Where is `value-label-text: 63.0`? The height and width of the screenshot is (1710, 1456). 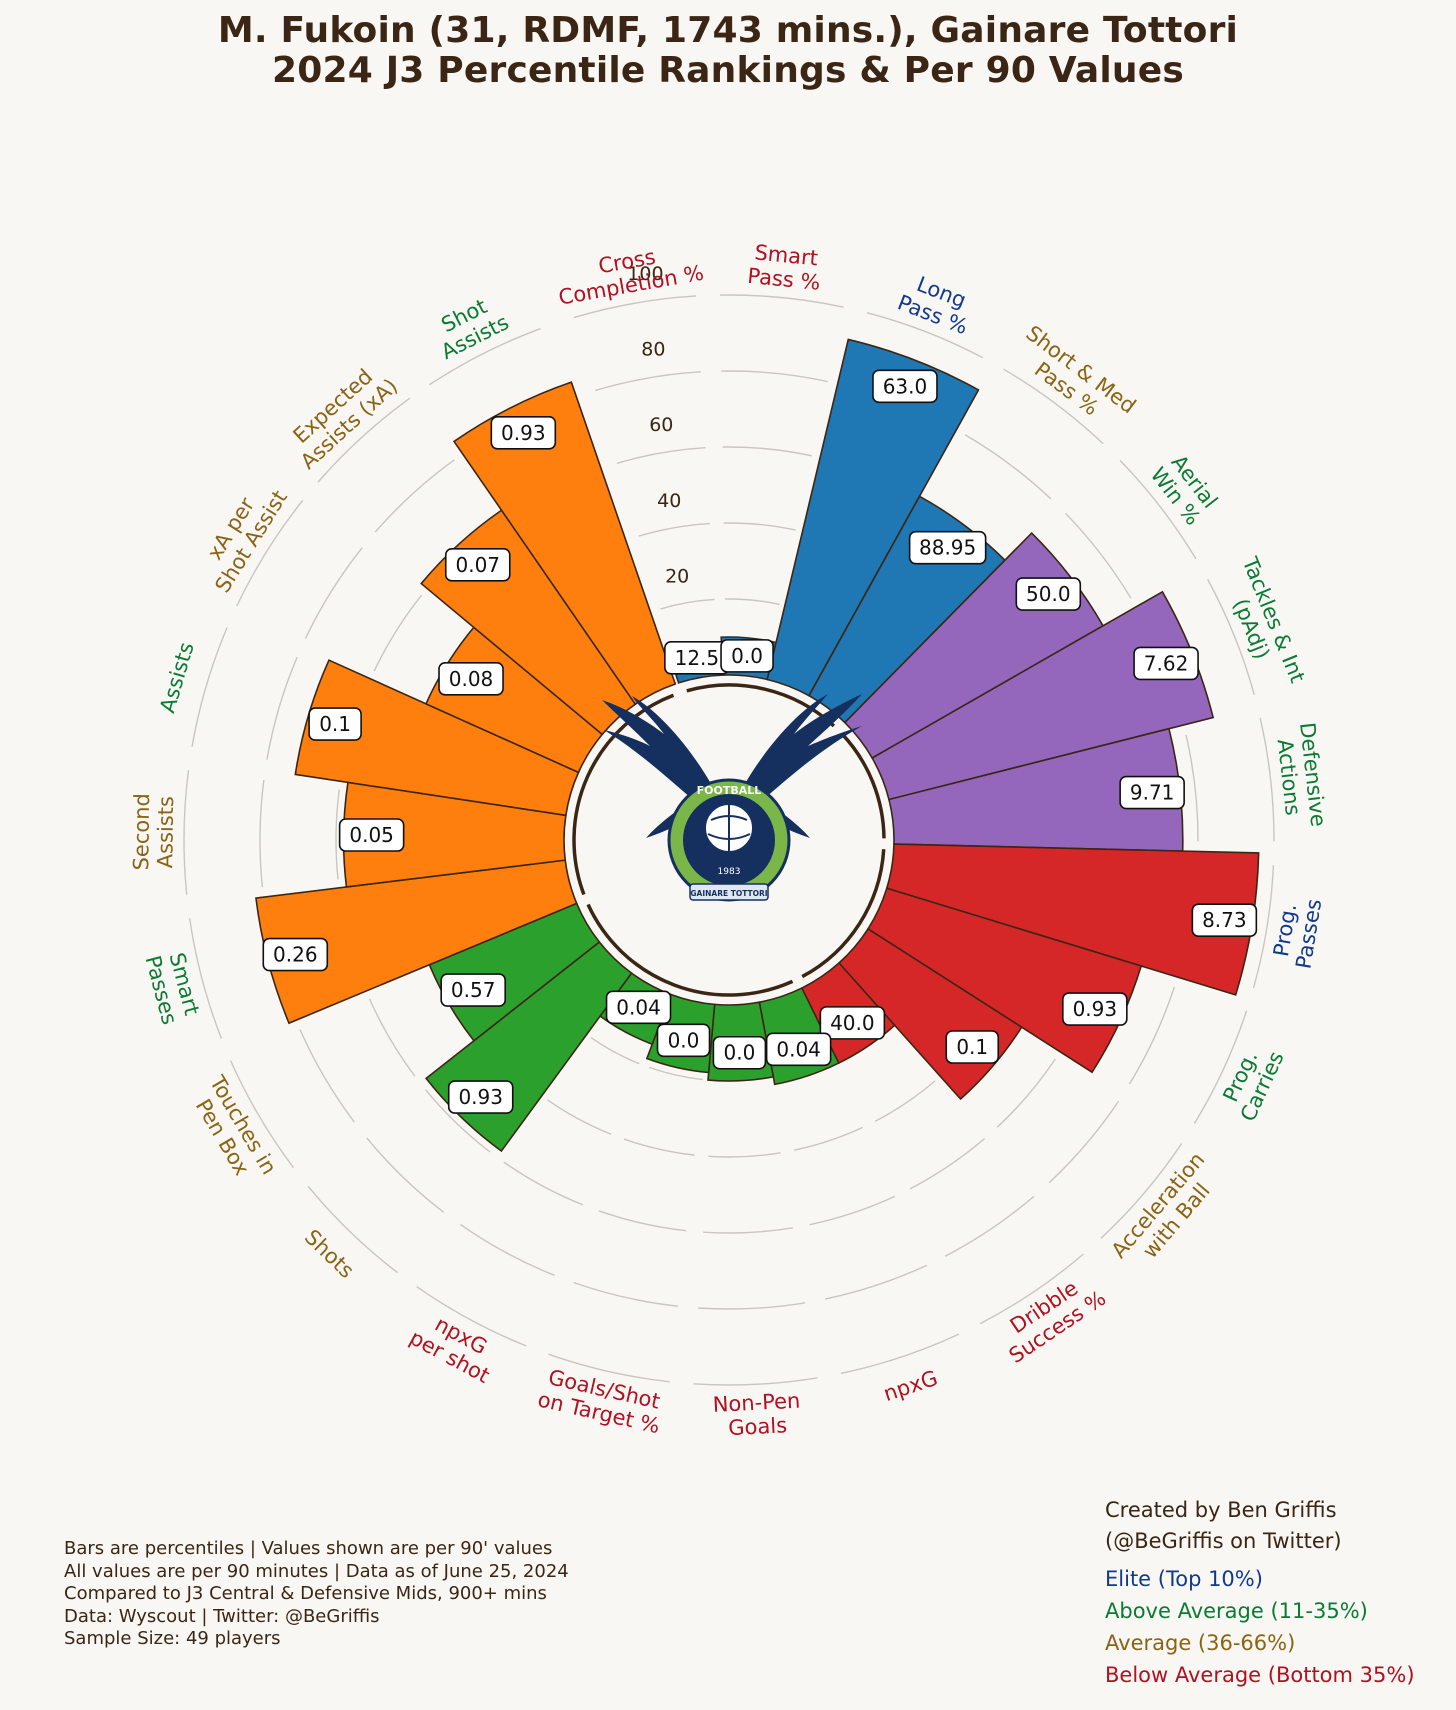
value-label-text: 63.0 is located at coordinates (905, 386).